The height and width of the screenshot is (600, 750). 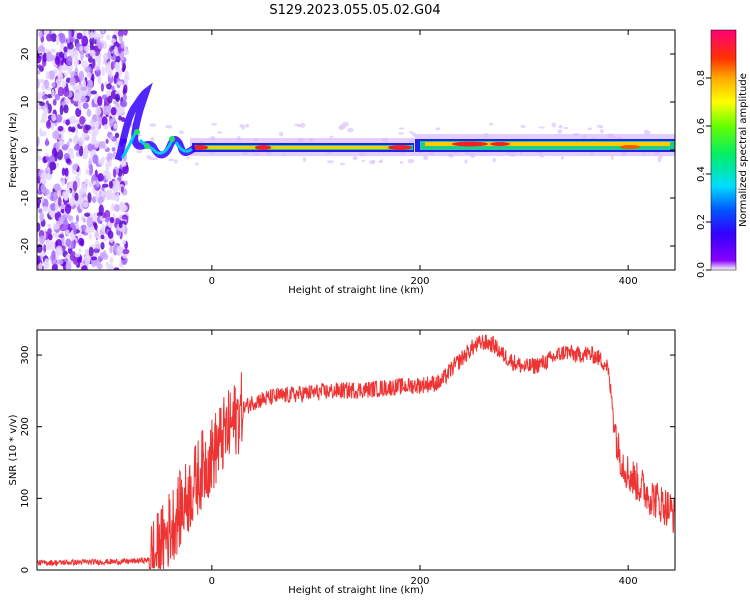 What do you see at coordinates (25, 426) in the screenshot?
I see `snr-ytick-label: 200` at bounding box center [25, 426].